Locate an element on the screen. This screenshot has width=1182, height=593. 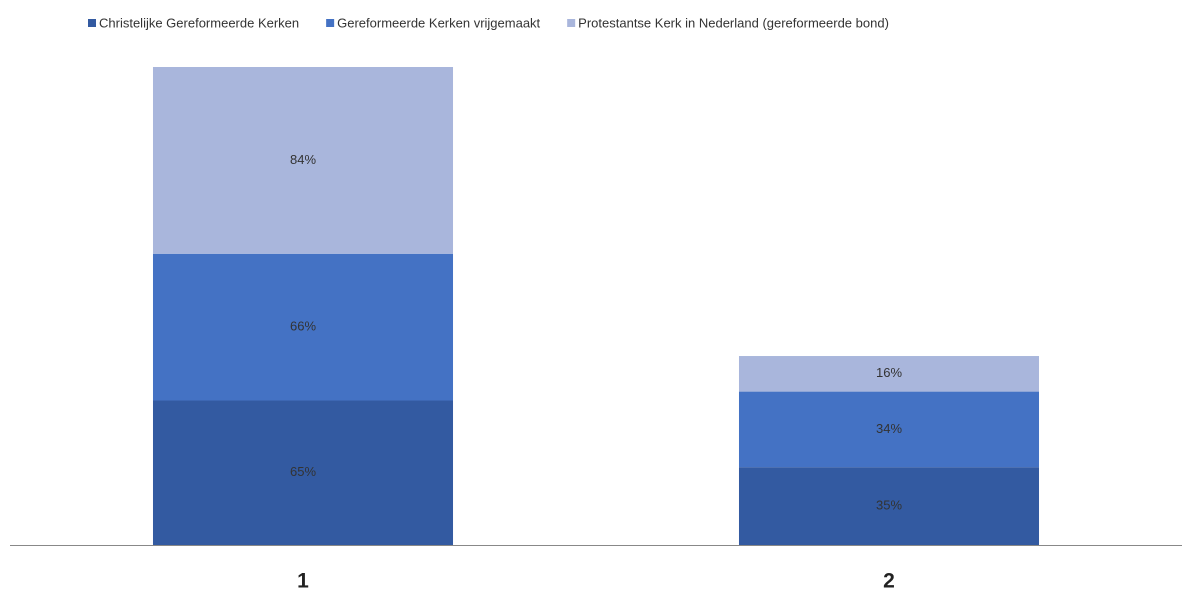
data-label: 35% is located at coordinates (889, 505).